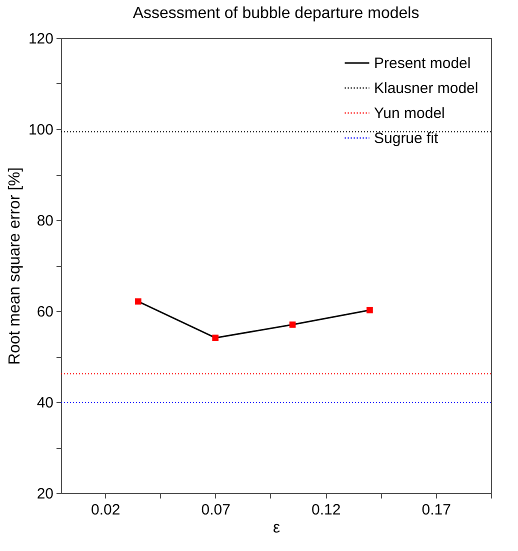 The image size is (518, 551). What do you see at coordinates (45, 221) in the screenshot?
I see `y-tick-label: 80` at bounding box center [45, 221].